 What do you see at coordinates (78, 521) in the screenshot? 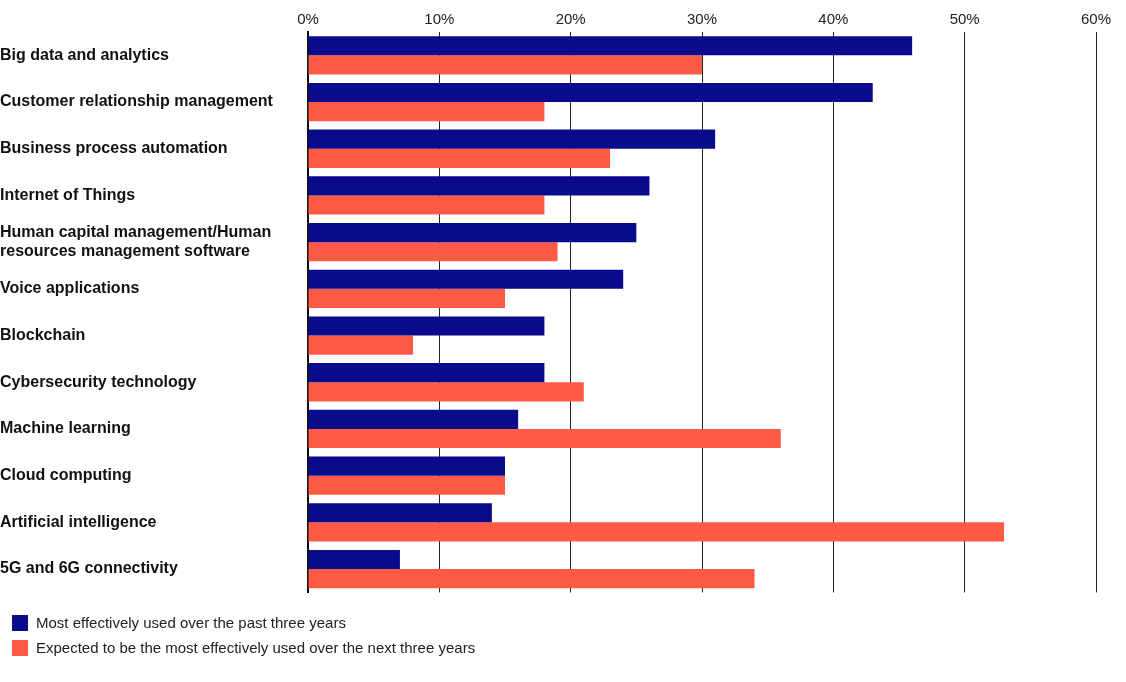
I see `y-tick-label: Artificial intelligence` at bounding box center [78, 521].